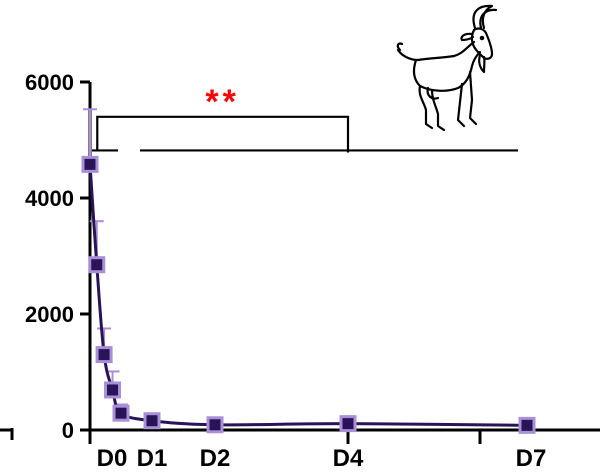 The width and height of the screenshot is (605, 472). I want to click on y-tick-label: 0, so click(68, 430).